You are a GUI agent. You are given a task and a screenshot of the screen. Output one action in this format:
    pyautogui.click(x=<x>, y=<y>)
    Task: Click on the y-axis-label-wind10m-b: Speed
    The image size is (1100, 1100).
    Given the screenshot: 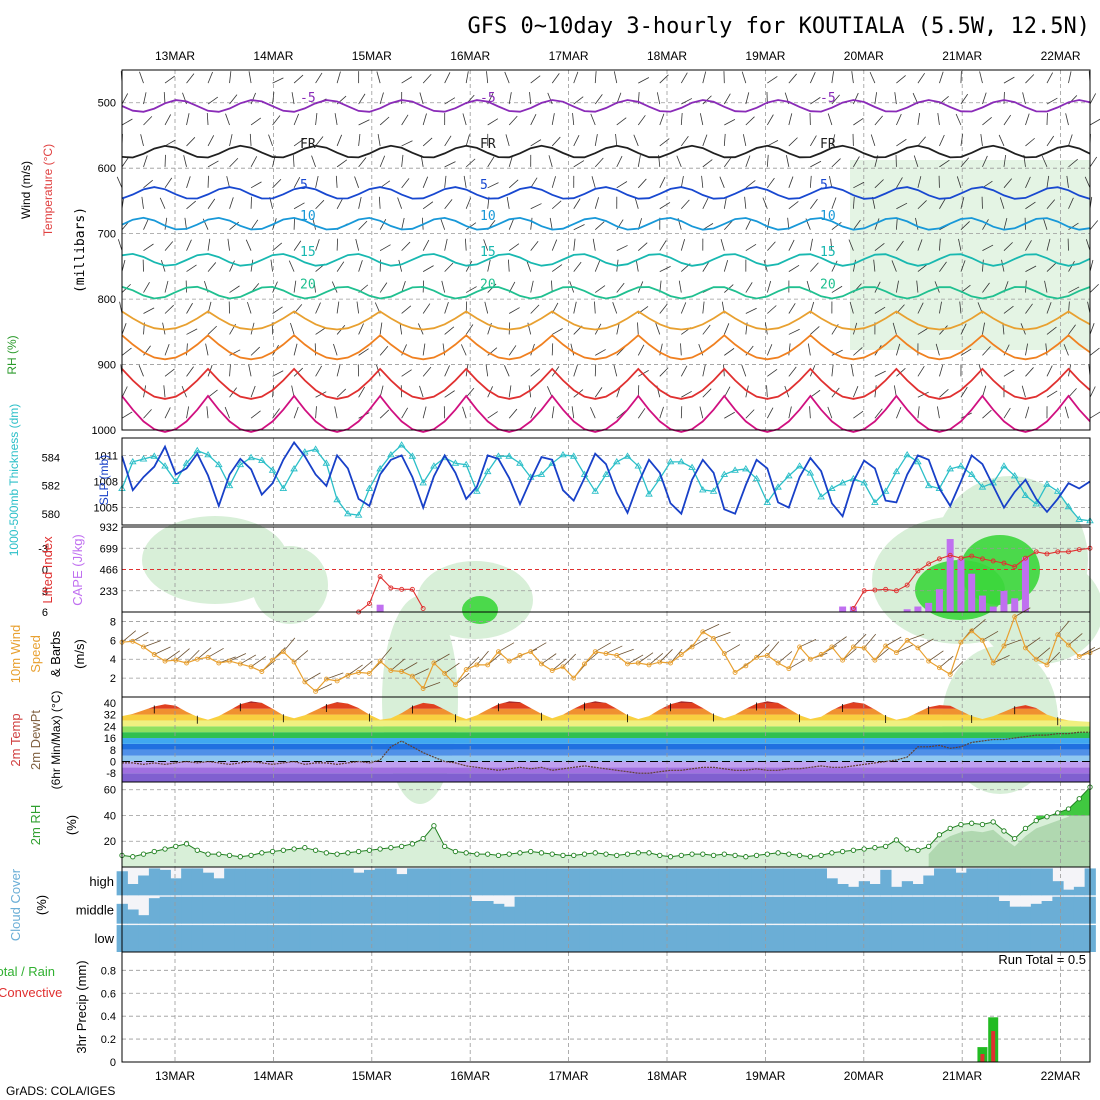 What is the action you would take?
    pyautogui.click(x=35, y=654)
    